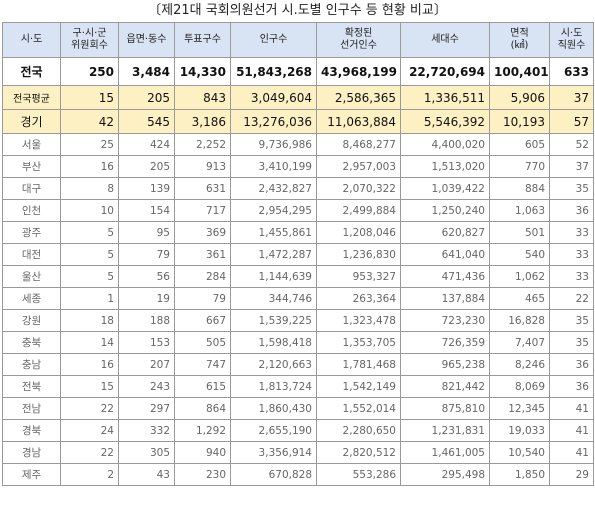 The height and width of the screenshot is (513, 595). I want to click on value-cell: 35, so click(571, 320).